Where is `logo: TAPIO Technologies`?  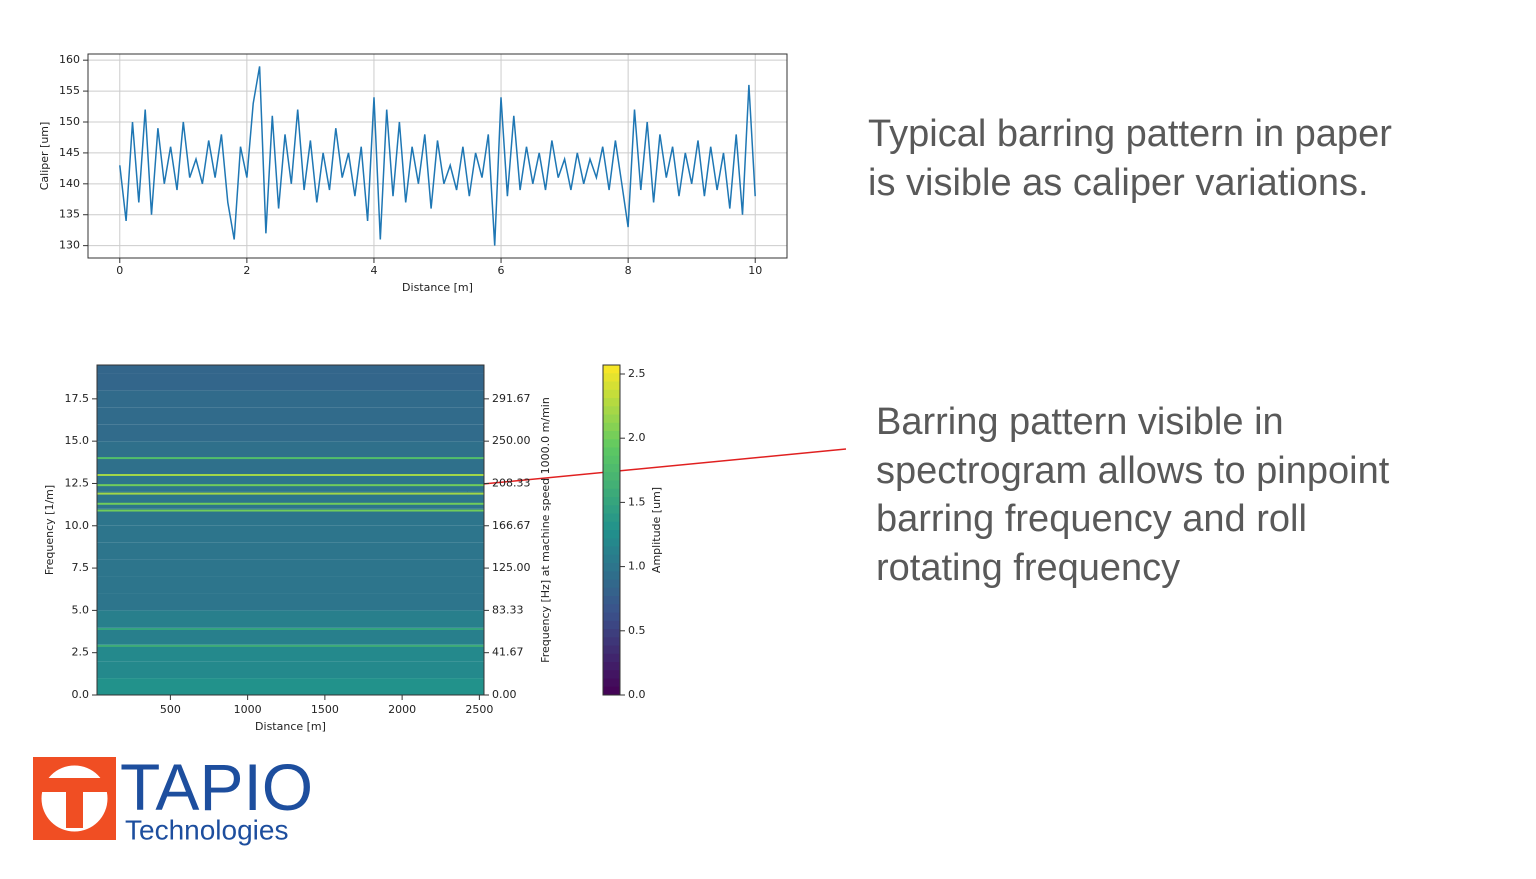 logo: TAPIO Technologies is located at coordinates (173, 797).